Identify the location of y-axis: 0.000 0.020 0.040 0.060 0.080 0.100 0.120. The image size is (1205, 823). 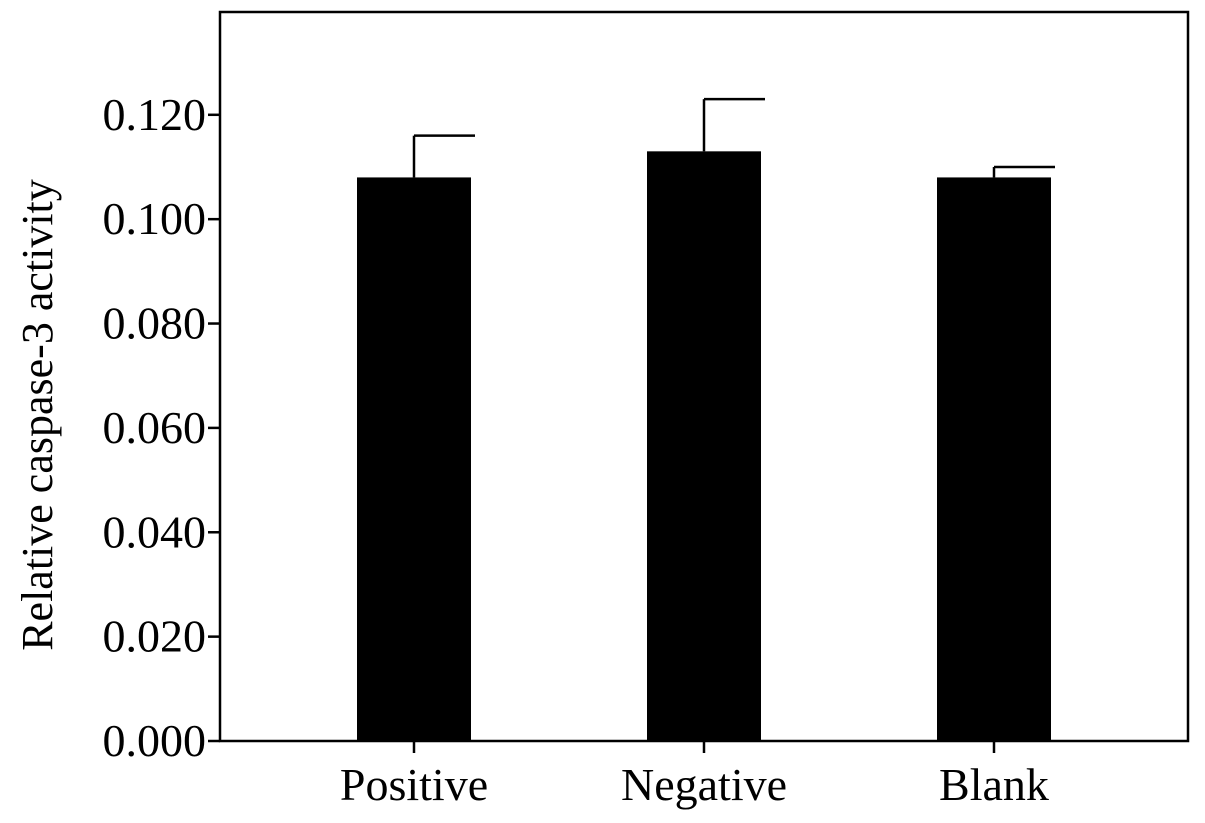
(161, 427).